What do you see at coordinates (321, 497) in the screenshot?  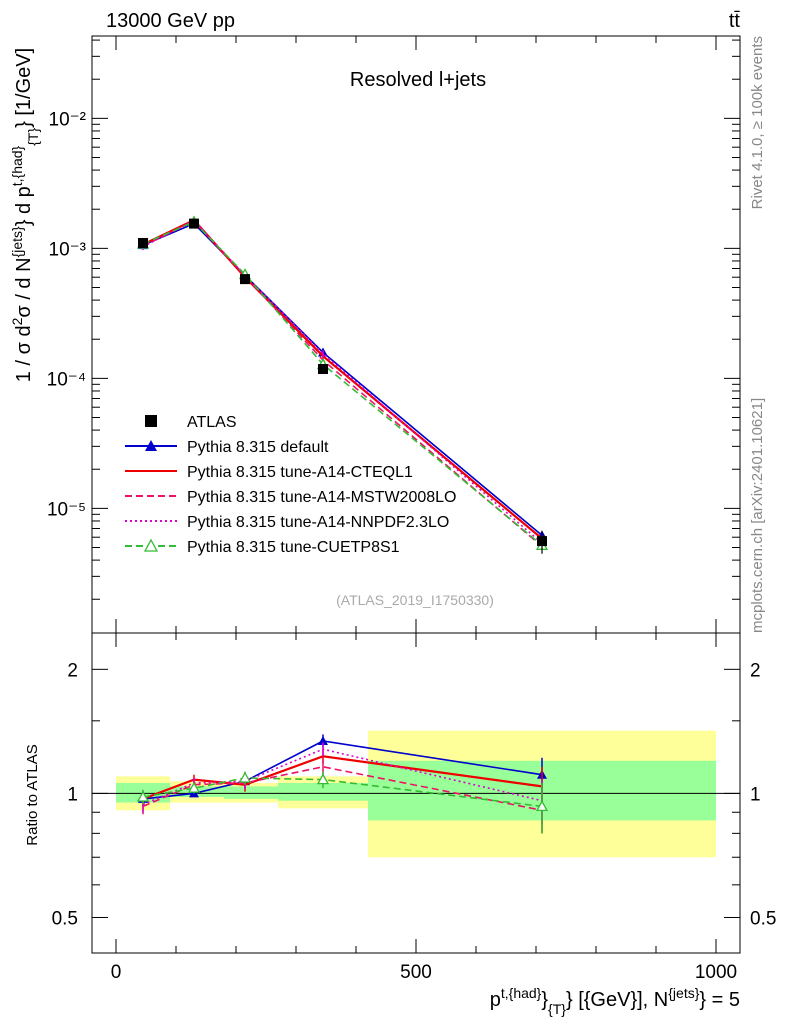 I see `legend-label: Pythia 8.315 tune-A14-MSTW2008LO` at bounding box center [321, 497].